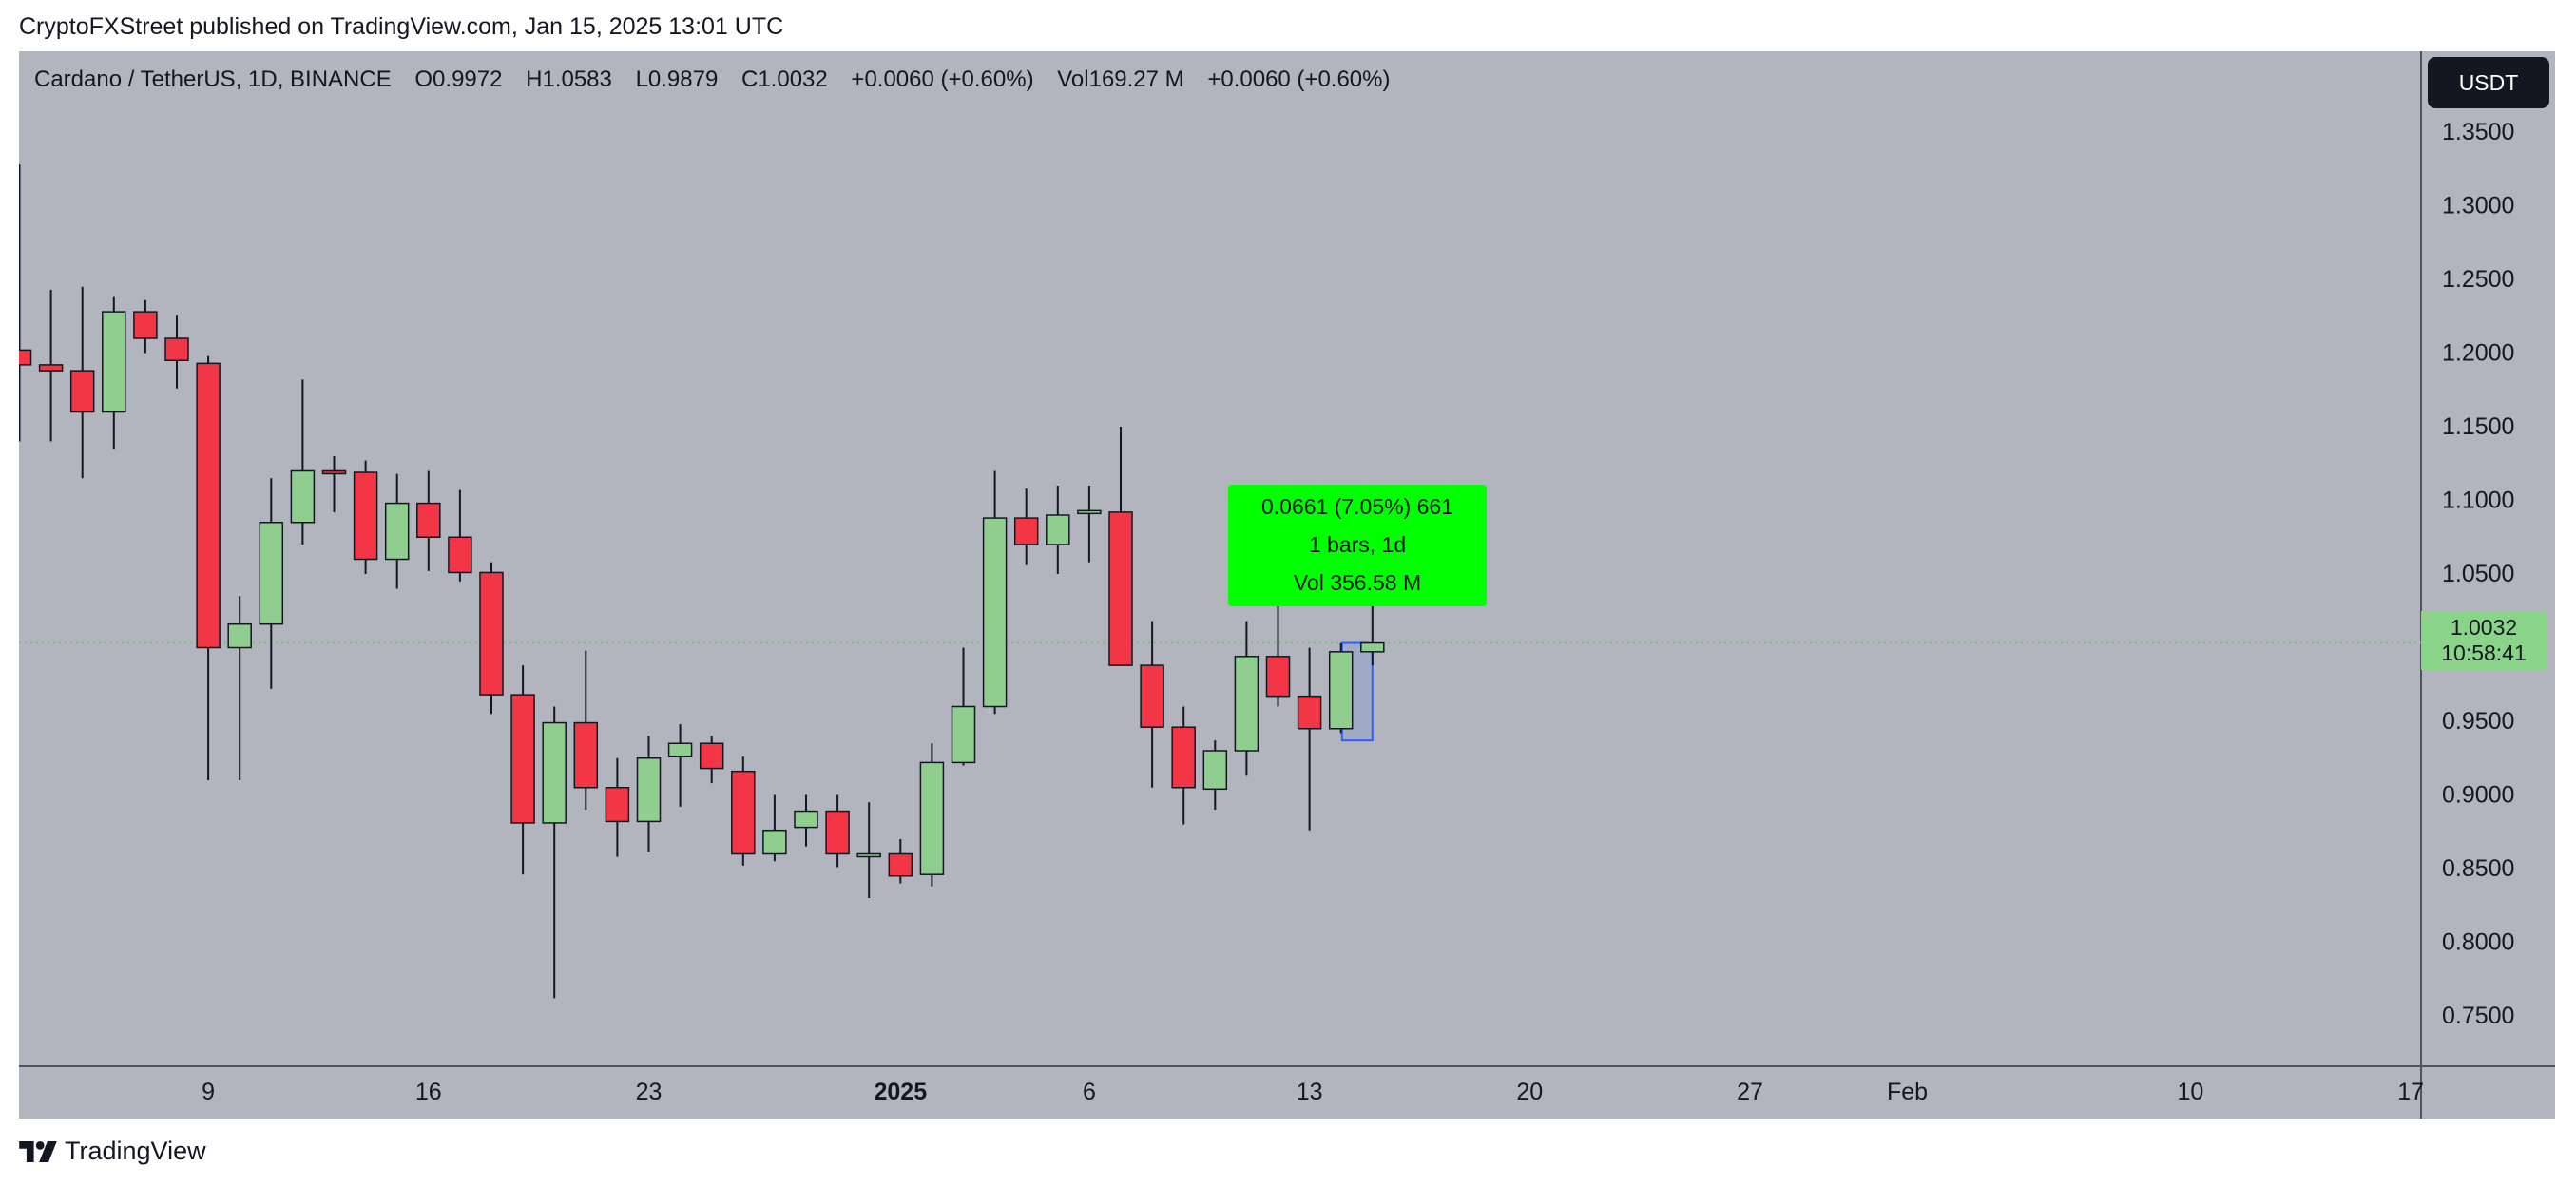 This screenshot has width=2576, height=1186. I want to click on open-value: O0.9972, so click(458, 79).